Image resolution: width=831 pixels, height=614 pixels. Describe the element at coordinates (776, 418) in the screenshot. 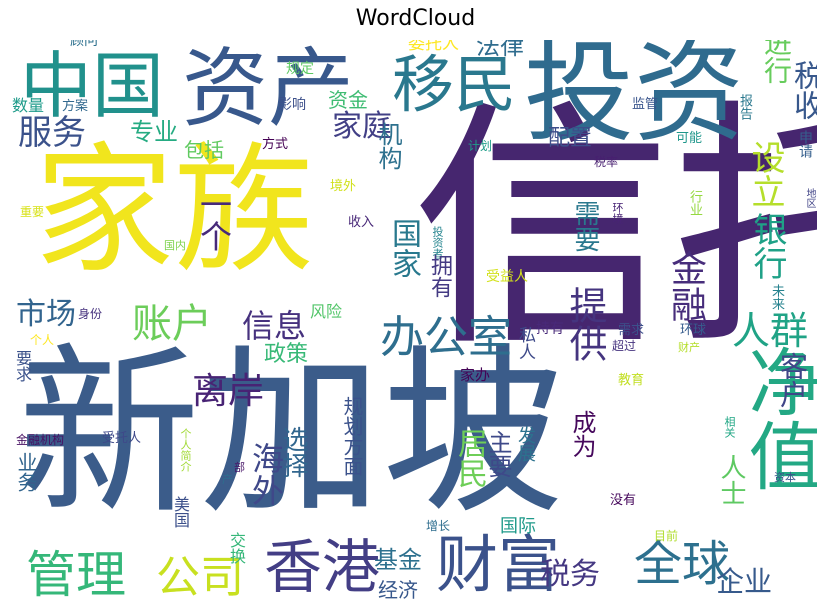

I see `word-jingzhi: 净值` at that location.